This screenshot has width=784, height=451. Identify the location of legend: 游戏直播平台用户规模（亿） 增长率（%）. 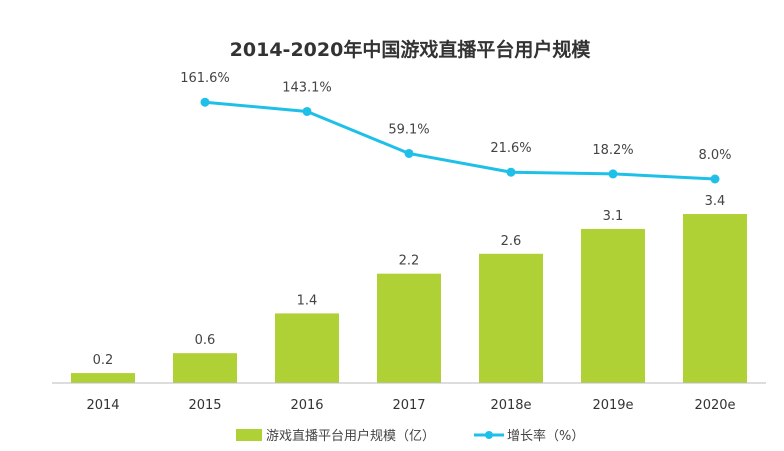
(410, 436).